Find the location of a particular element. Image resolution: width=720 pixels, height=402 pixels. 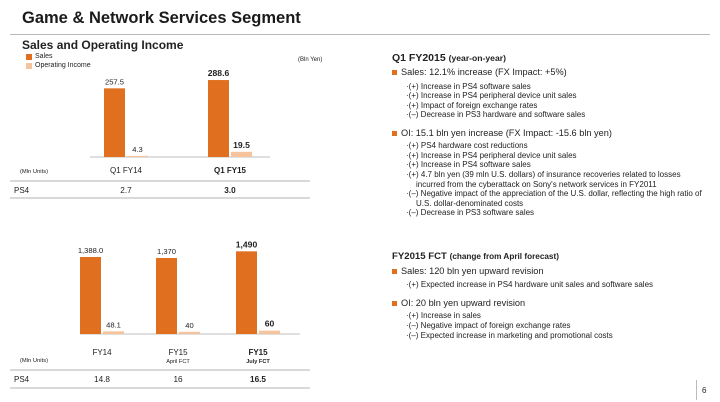

q1-heading-main: Q1 FY2015 is located at coordinates (419, 58).